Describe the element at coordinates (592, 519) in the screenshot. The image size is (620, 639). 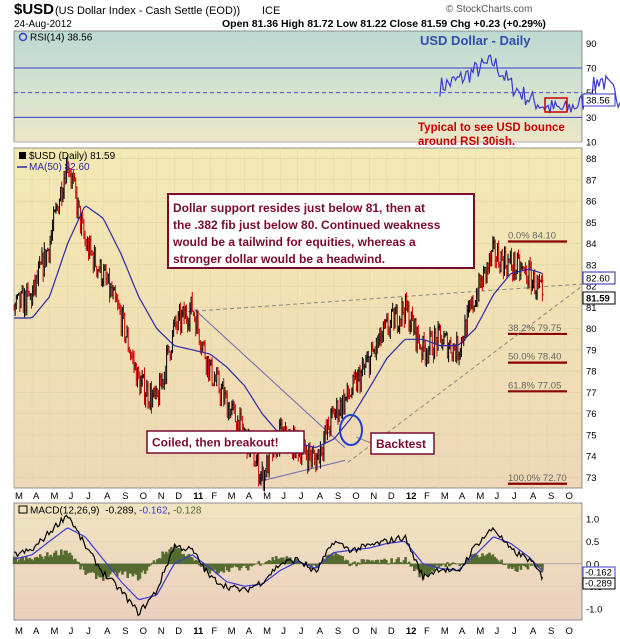
I see `macd-tick-label: 1.0` at that location.